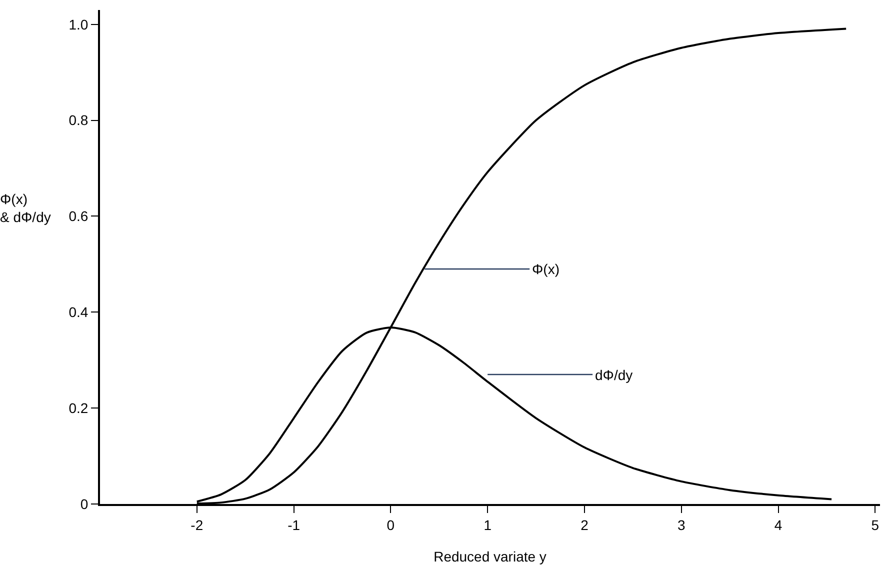  What do you see at coordinates (614, 375) in the screenshot?
I see `annotation: dΦ/dy` at bounding box center [614, 375].